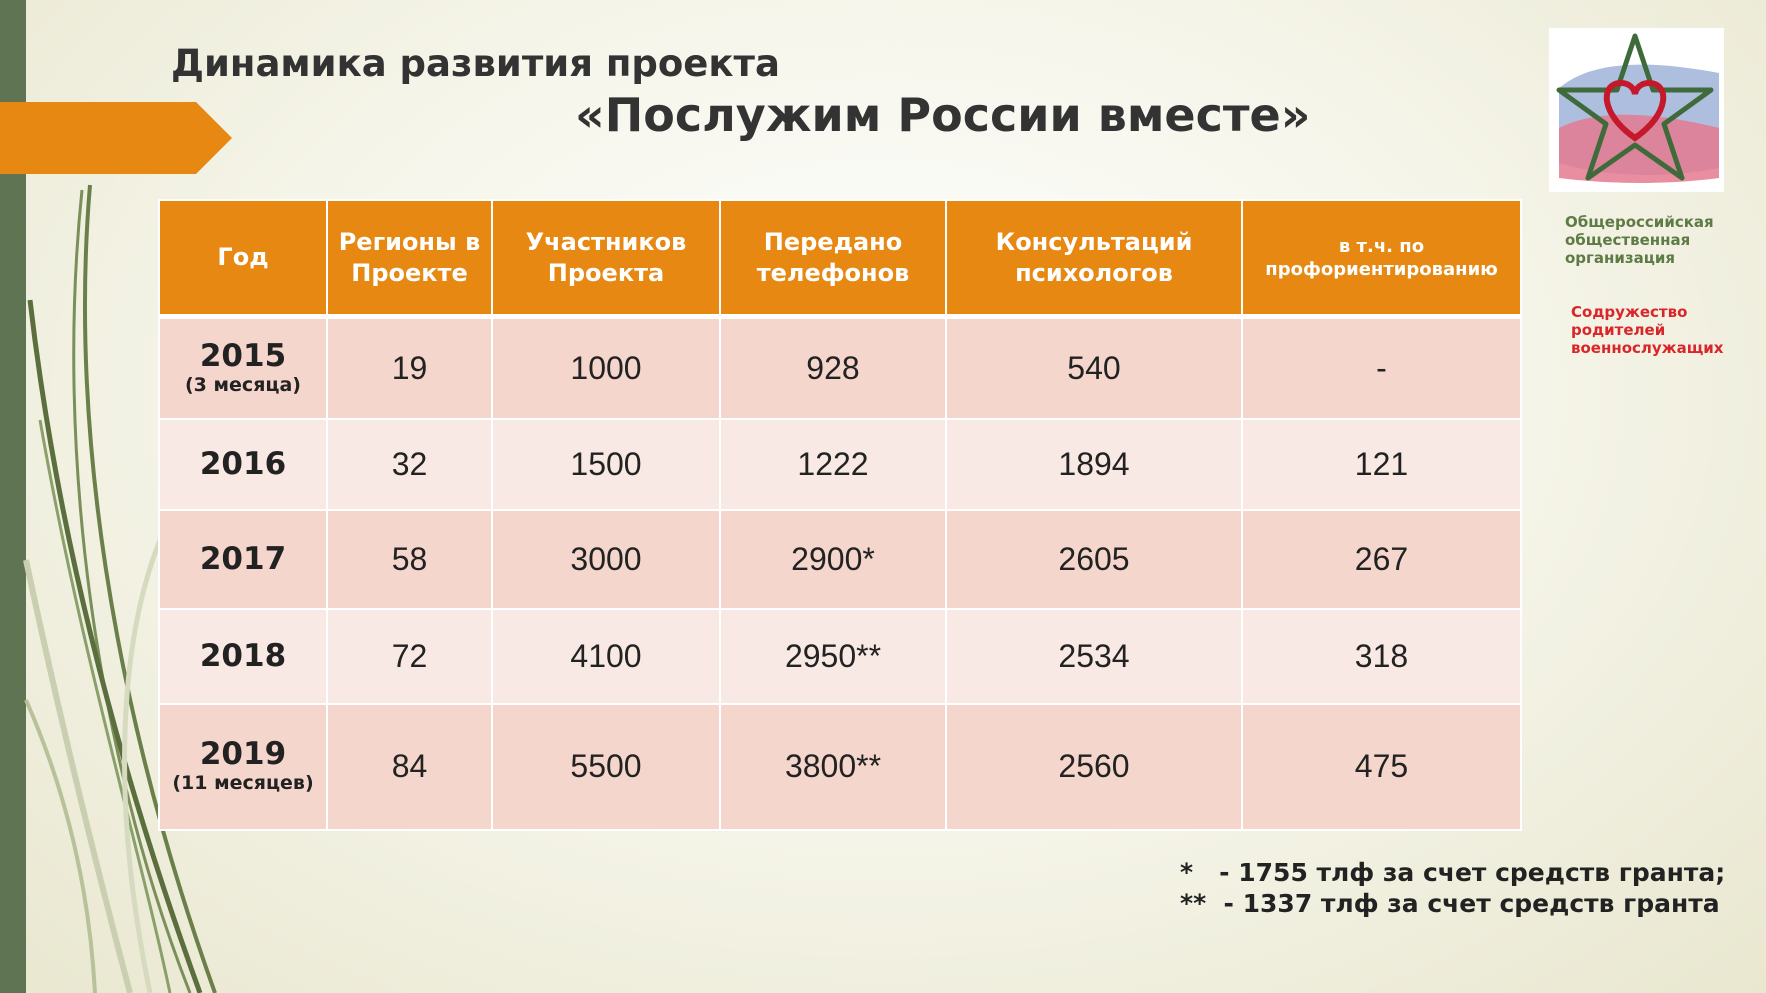  I want to click on year-cell: 2016, so click(243, 464).